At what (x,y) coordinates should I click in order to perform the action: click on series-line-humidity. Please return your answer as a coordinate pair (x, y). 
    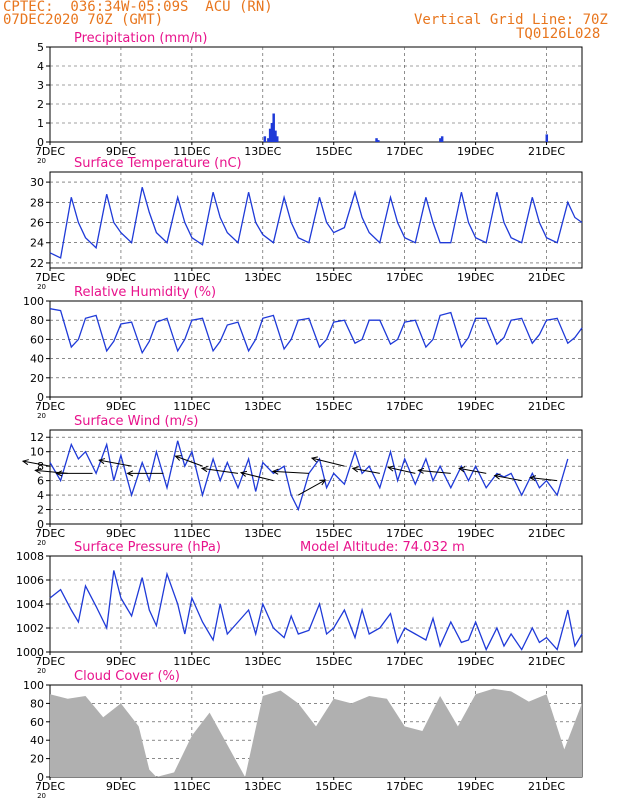
    Looking at the image, I should click on (316, 331).